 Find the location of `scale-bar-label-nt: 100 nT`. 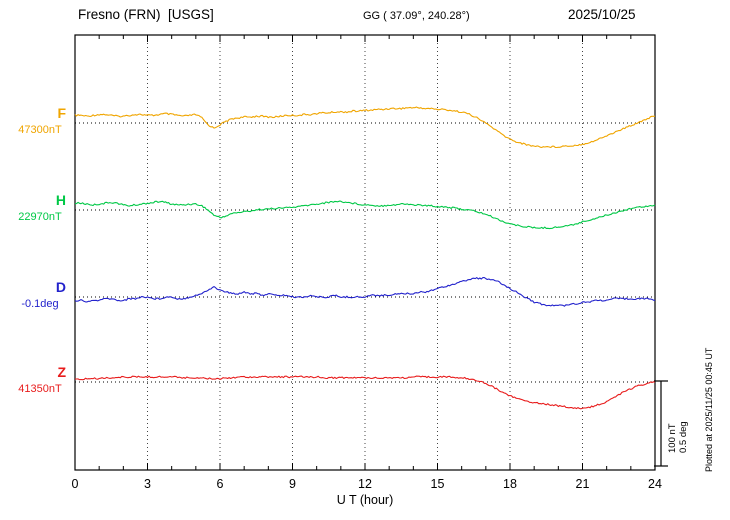

scale-bar-label-nt: 100 nT is located at coordinates (672, 438).